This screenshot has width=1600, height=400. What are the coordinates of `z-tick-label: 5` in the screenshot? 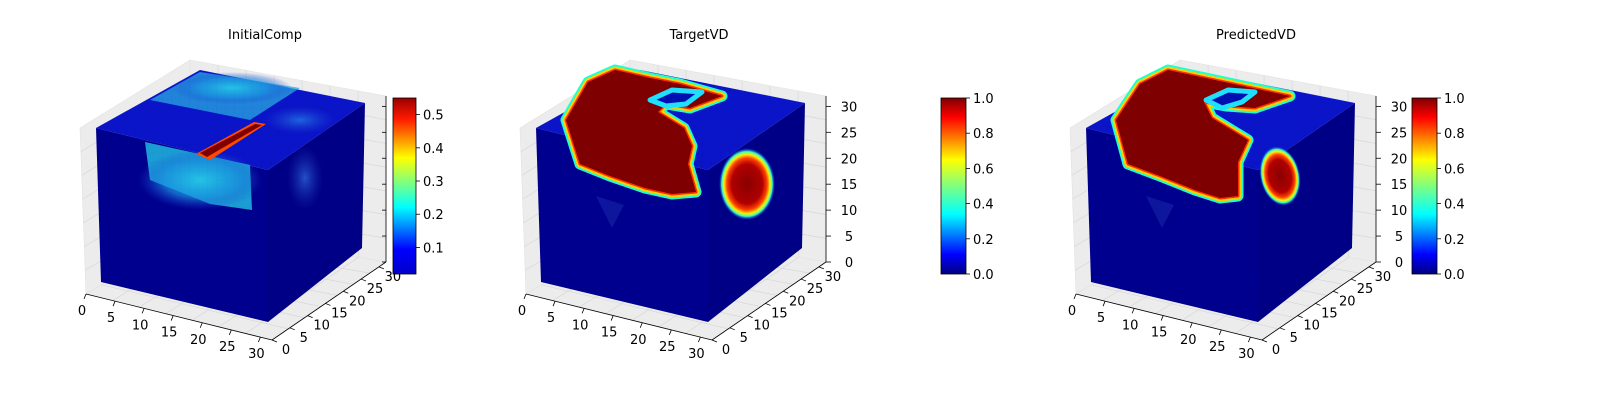 It's located at (849, 237).